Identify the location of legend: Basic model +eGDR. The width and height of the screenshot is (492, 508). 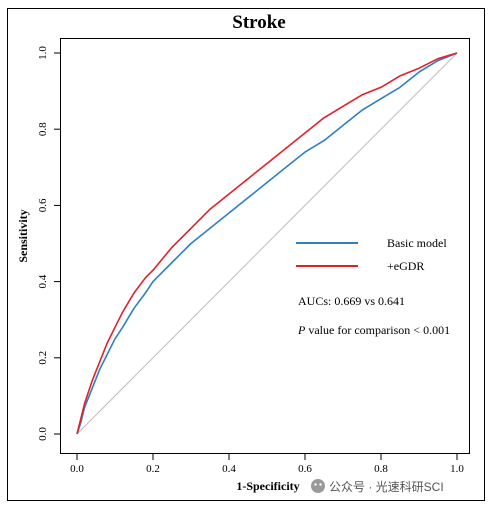
(371, 254).